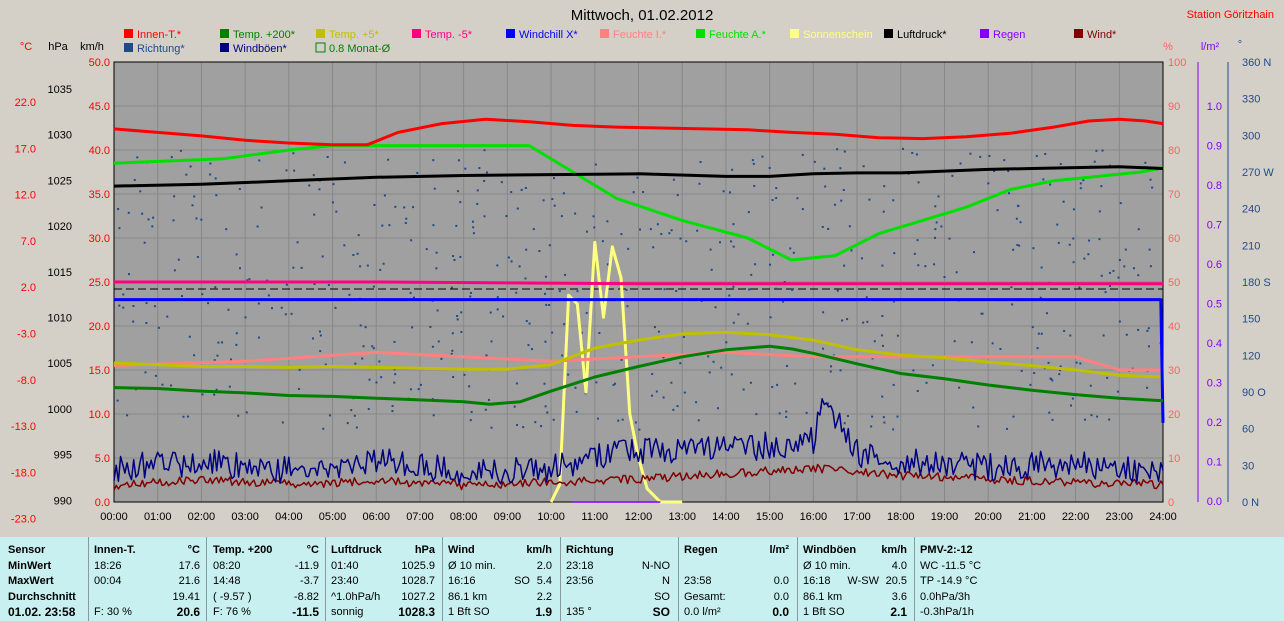  Describe the element at coordinates (99, 239) in the screenshot. I see `tick-label-wind: 30.0` at that location.